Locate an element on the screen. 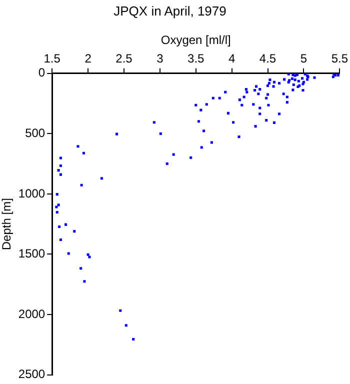 Image resolution: width=350 pixels, height=384 pixels. x-tick-label: 4 is located at coordinates (232, 59).